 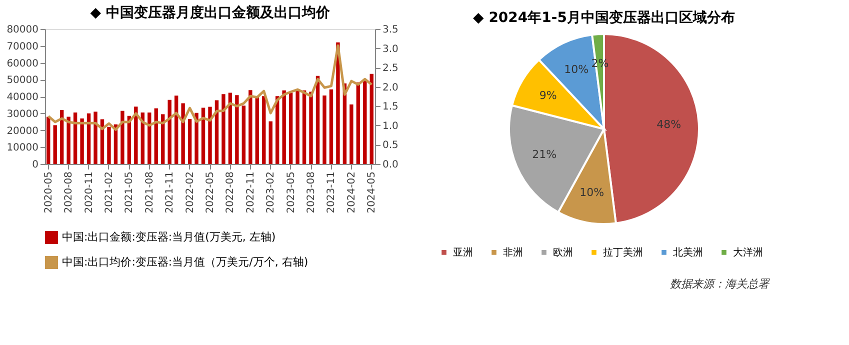 I want to click on y-tick-label: 60000, so click(x=22, y=64).